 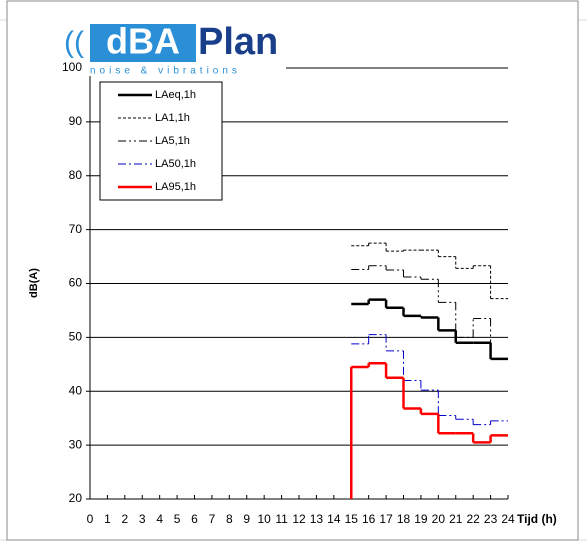 What do you see at coordinates (386, 519) in the screenshot?
I see `x-tick-label: 17` at bounding box center [386, 519].